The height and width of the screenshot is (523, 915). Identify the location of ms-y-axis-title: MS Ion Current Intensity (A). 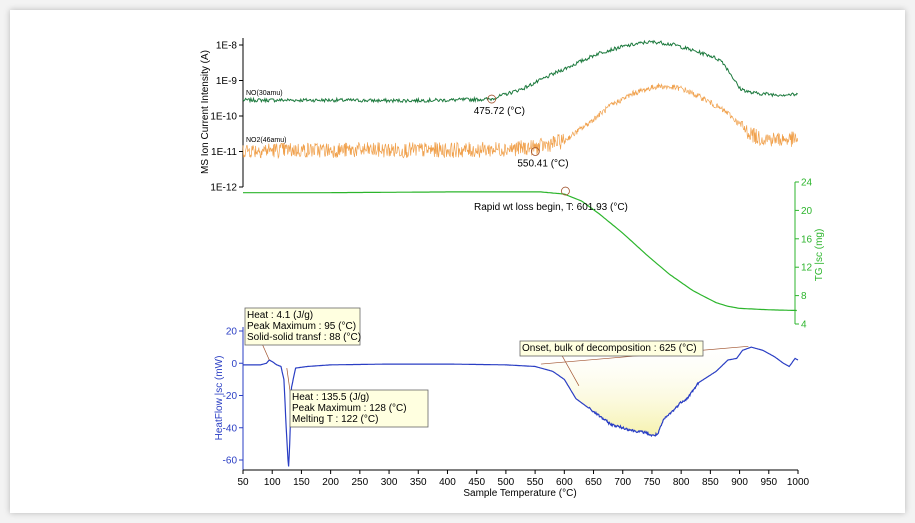
(205, 112).